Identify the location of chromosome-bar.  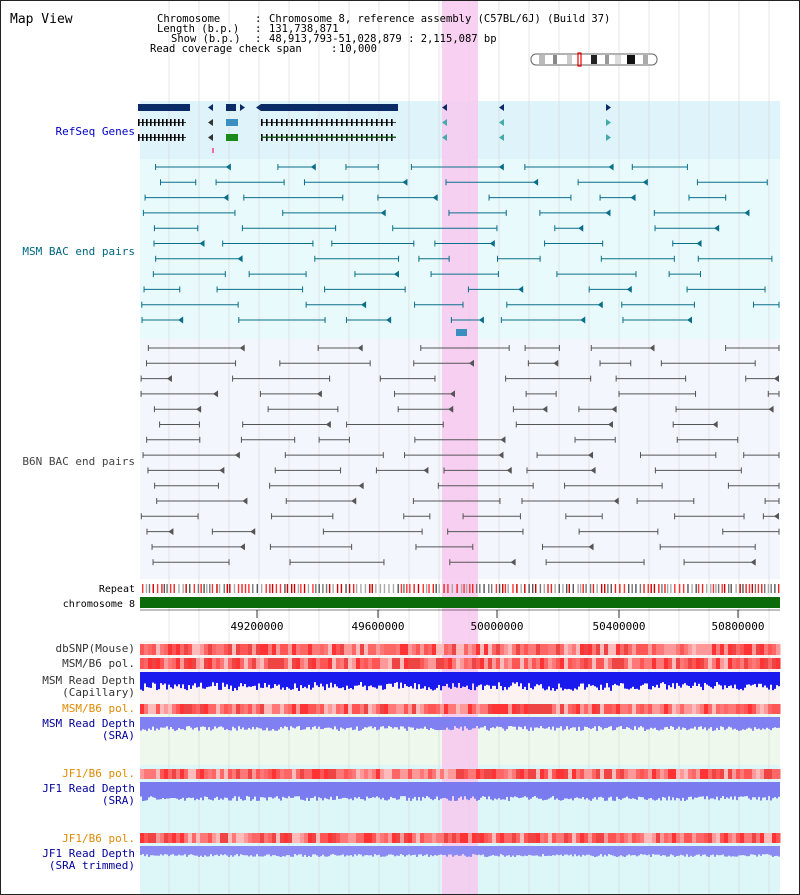
(460, 602).